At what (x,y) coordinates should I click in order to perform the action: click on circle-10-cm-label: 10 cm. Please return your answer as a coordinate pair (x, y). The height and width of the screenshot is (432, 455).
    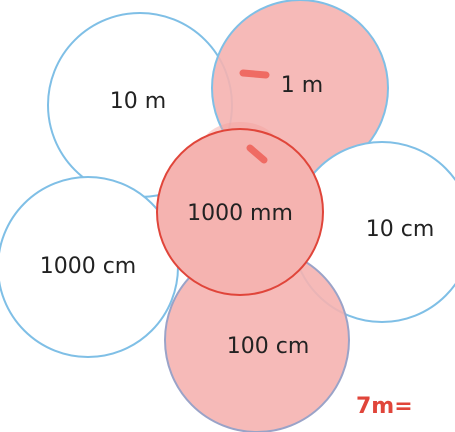
    Looking at the image, I should click on (400, 229).